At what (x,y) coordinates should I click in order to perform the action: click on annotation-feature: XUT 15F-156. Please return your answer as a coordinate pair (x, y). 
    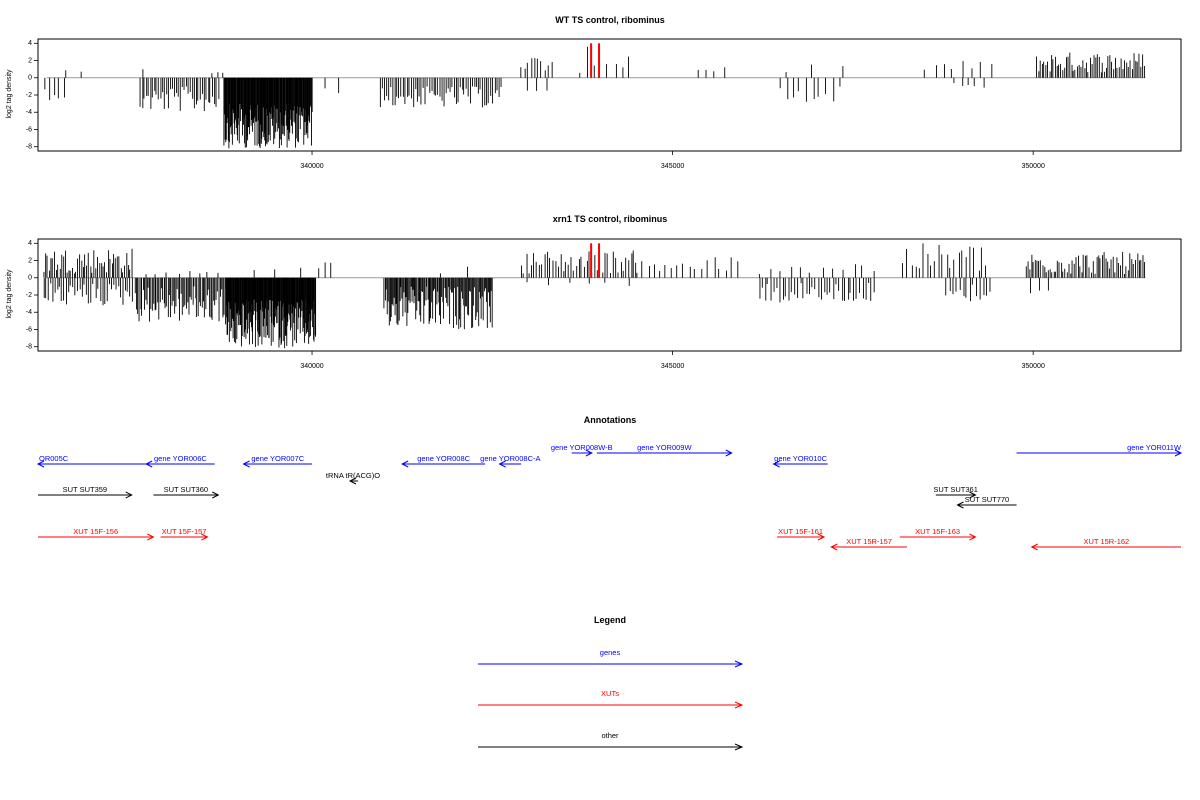
    Looking at the image, I should click on (96, 534).